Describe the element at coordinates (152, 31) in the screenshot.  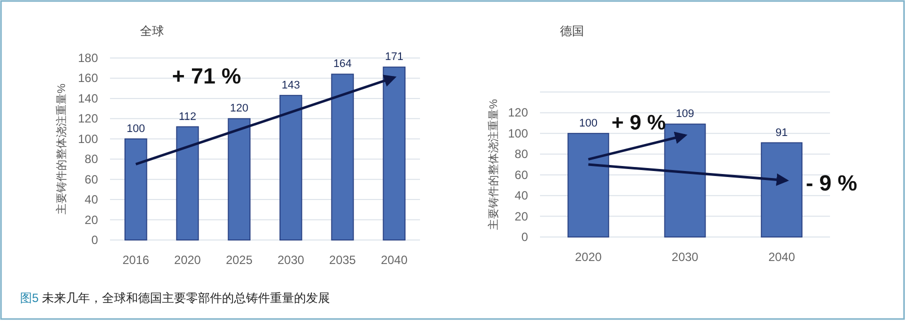
I see `chart-title: 全球` at that location.